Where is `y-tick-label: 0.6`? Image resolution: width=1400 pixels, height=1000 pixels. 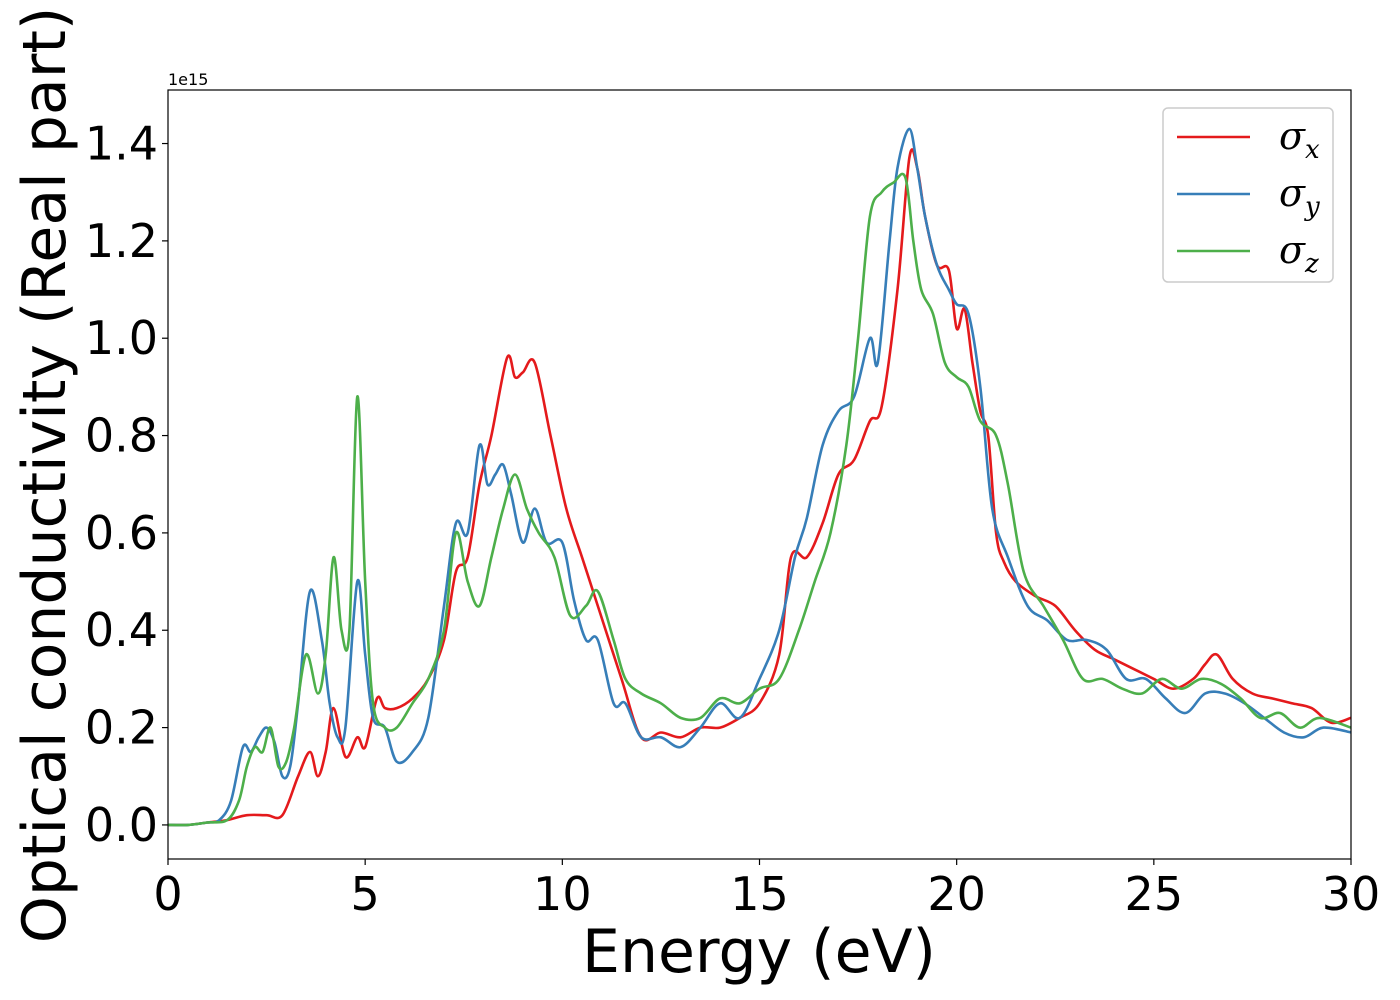
y-tick-label: 0.6 is located at coordinates (121, 533).